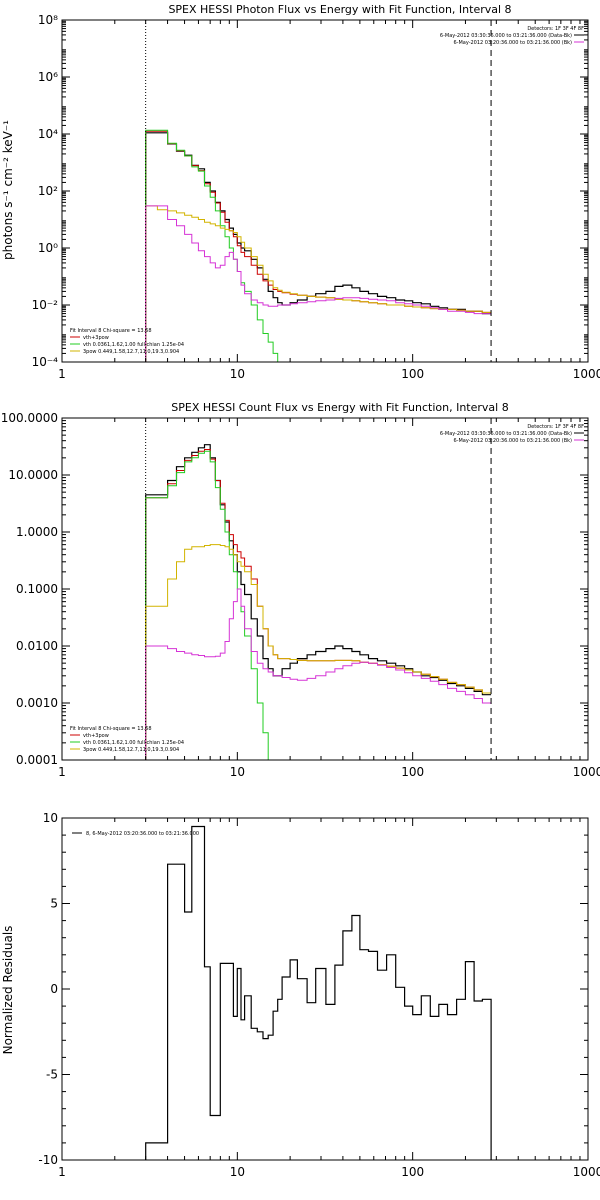  I want to click on y-tick-label: 10², so click(48, 191).